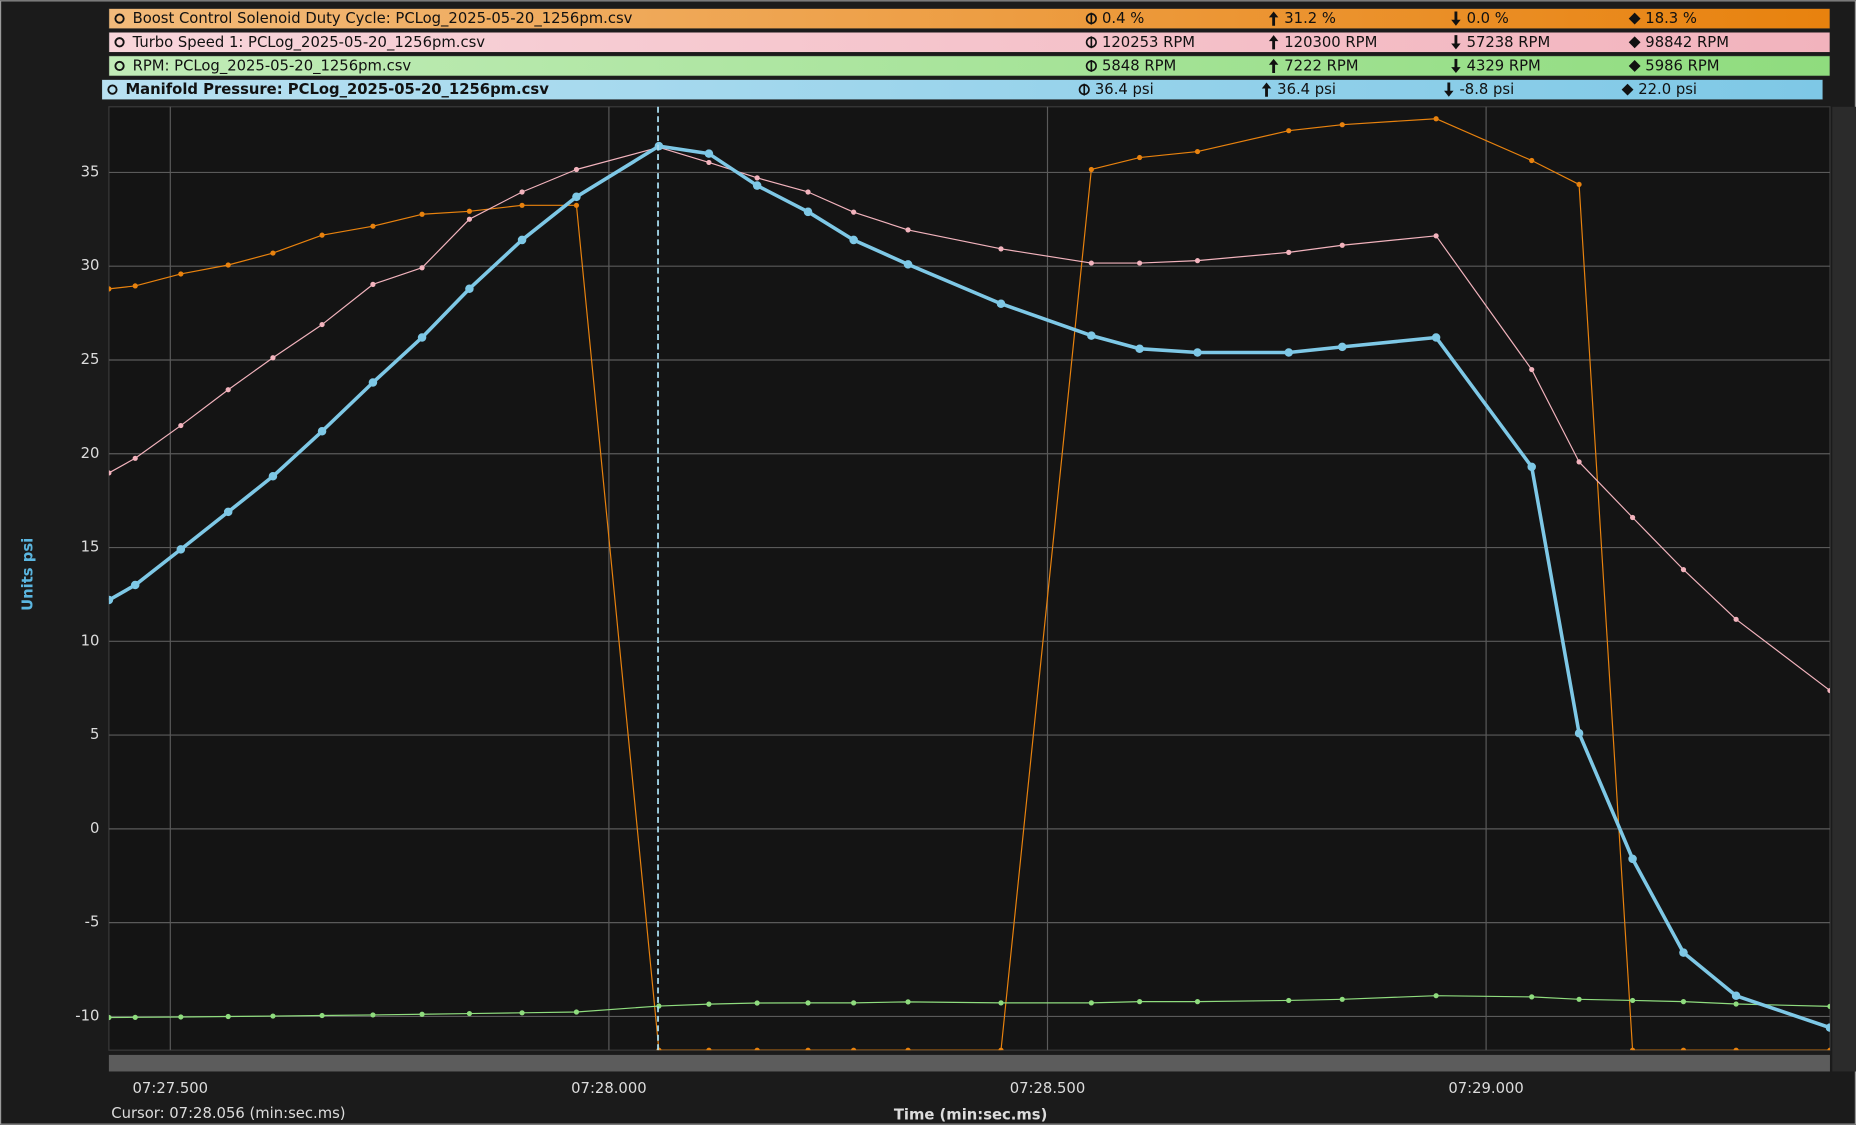 This screenshot has width=1856, height=1125. What do you see at coordinates (1048, 1088) in the screenshot?
I see `x-tick-label: 07:28.500` at bounding box center [1048, 1088].